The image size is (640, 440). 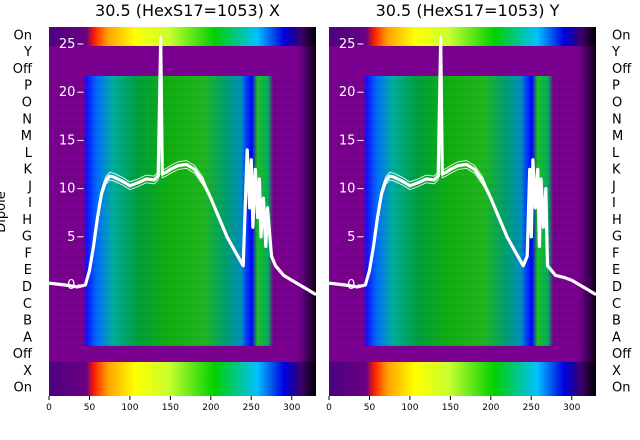 What do you see at coordinates (468, 10) in the screenshot?
I see `chart-title: 30.5 (HexS17=1053) Y` at bounding box center [468, 10].